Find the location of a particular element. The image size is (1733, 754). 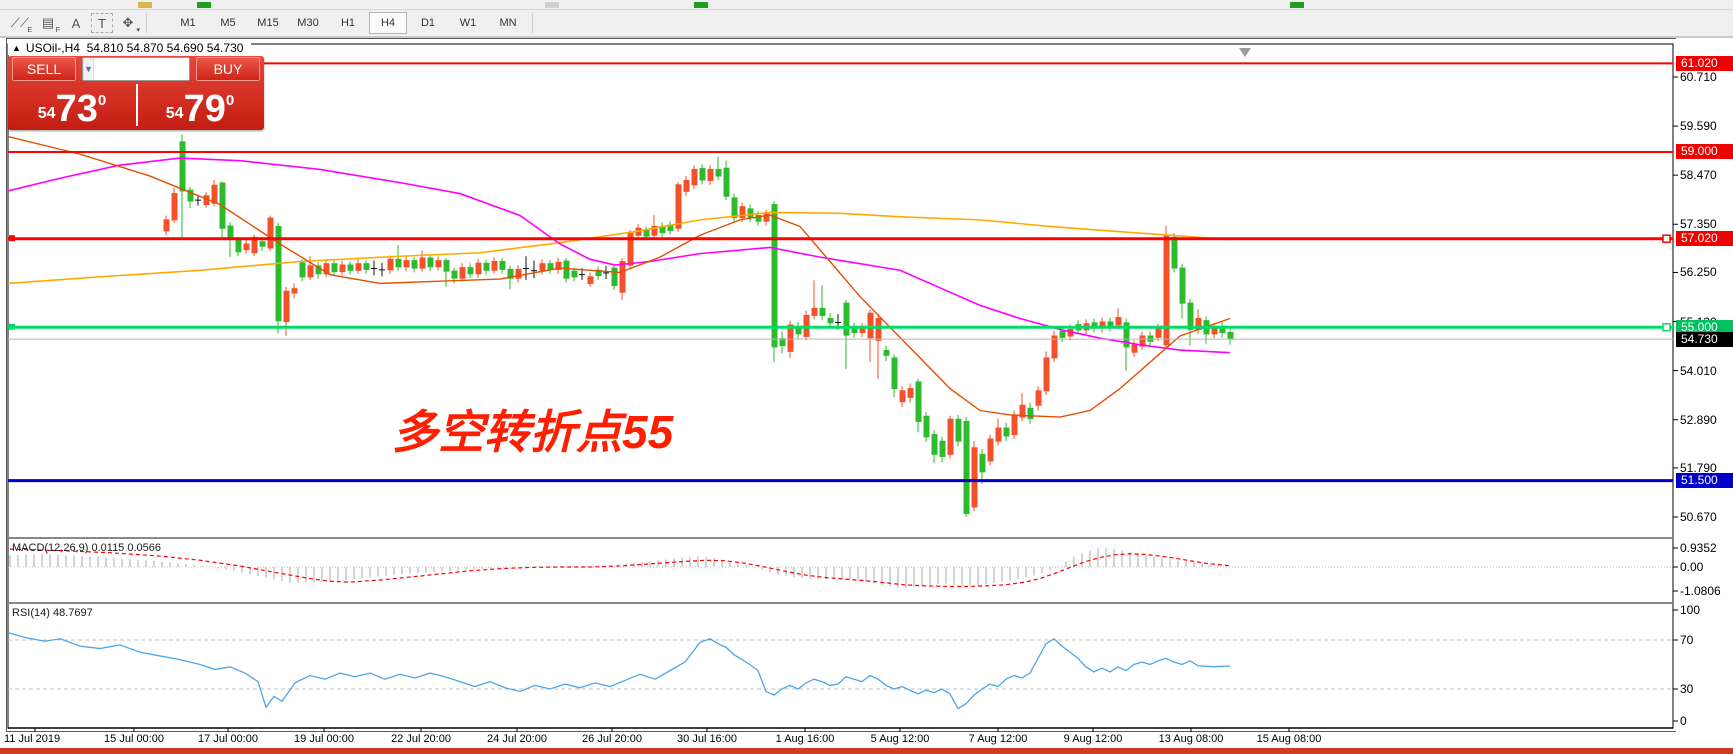

date-tick-label: 26 Jul 20:00 is located at coordinates (612, 739).